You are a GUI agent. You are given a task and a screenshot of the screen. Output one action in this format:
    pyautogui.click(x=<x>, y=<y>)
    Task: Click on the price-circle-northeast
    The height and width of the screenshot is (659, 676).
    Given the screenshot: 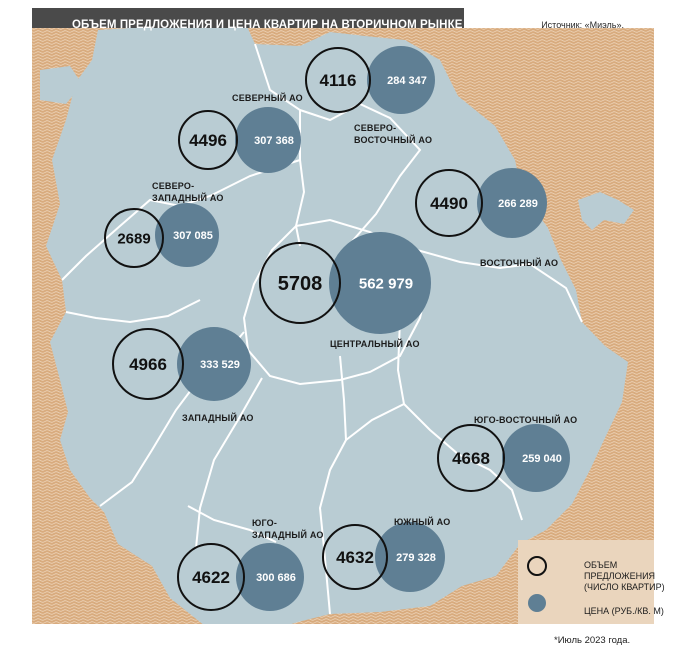 What is the action you would take?
    pyautogui.click(x=401, y=80)
    